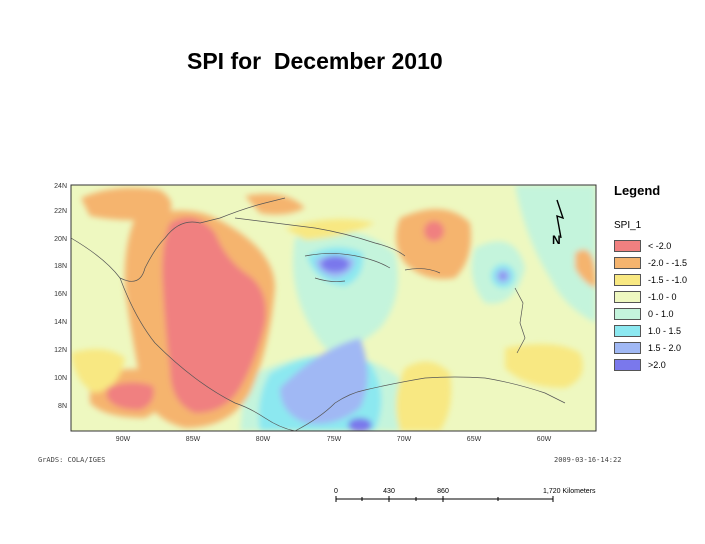 This screenshot has height=544, width=705. I want to click on lon-label: 75W, so click(334, 439).